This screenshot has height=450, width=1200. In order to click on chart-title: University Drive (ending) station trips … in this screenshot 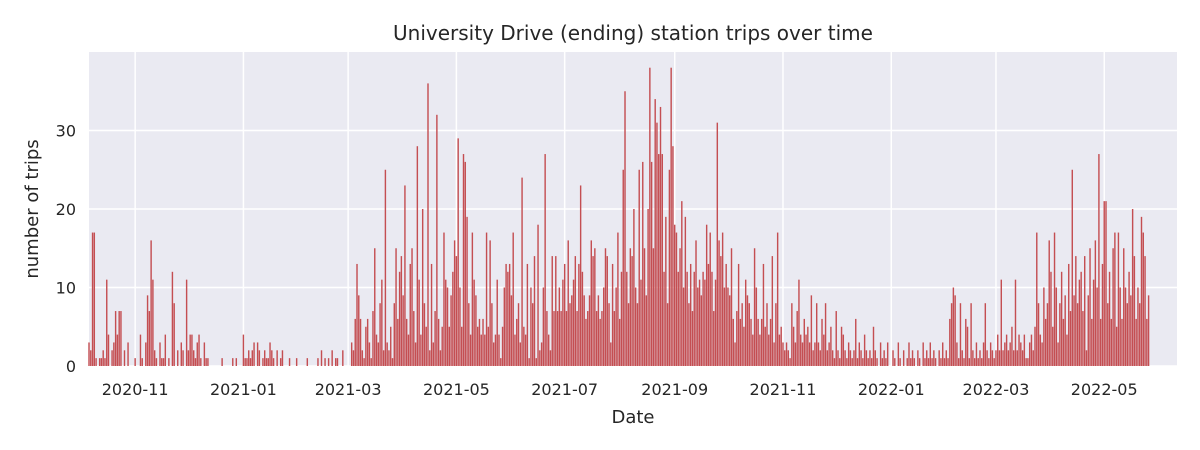, I will do `click(633, 33)`.